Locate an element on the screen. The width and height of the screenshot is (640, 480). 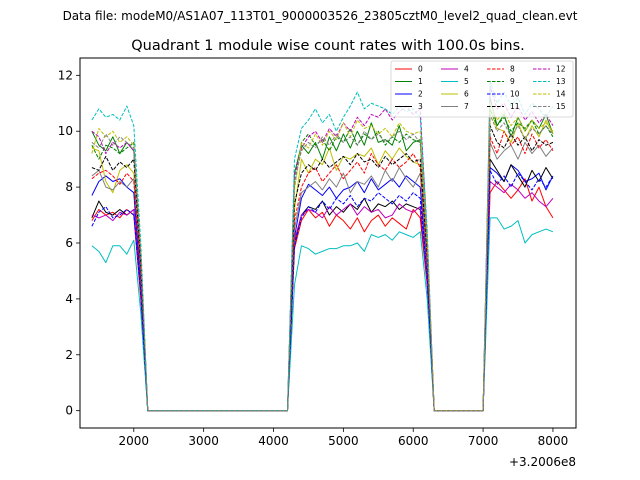
y-tick-label: 6 is located at coordinates (69, 243).